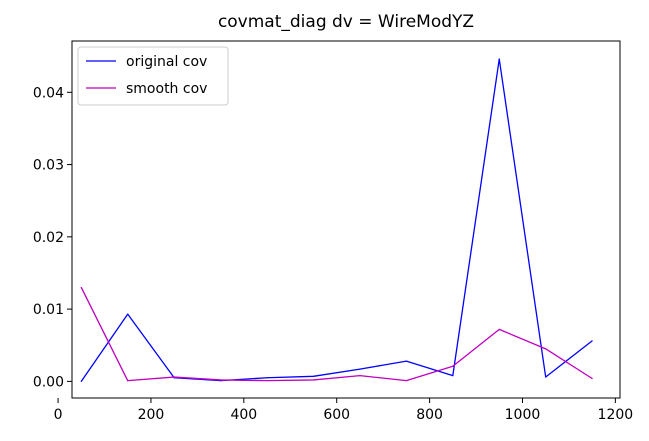 This screenshot has height=441, width=649. I want to click on x-tick-label: 1200, so click(616, 415).